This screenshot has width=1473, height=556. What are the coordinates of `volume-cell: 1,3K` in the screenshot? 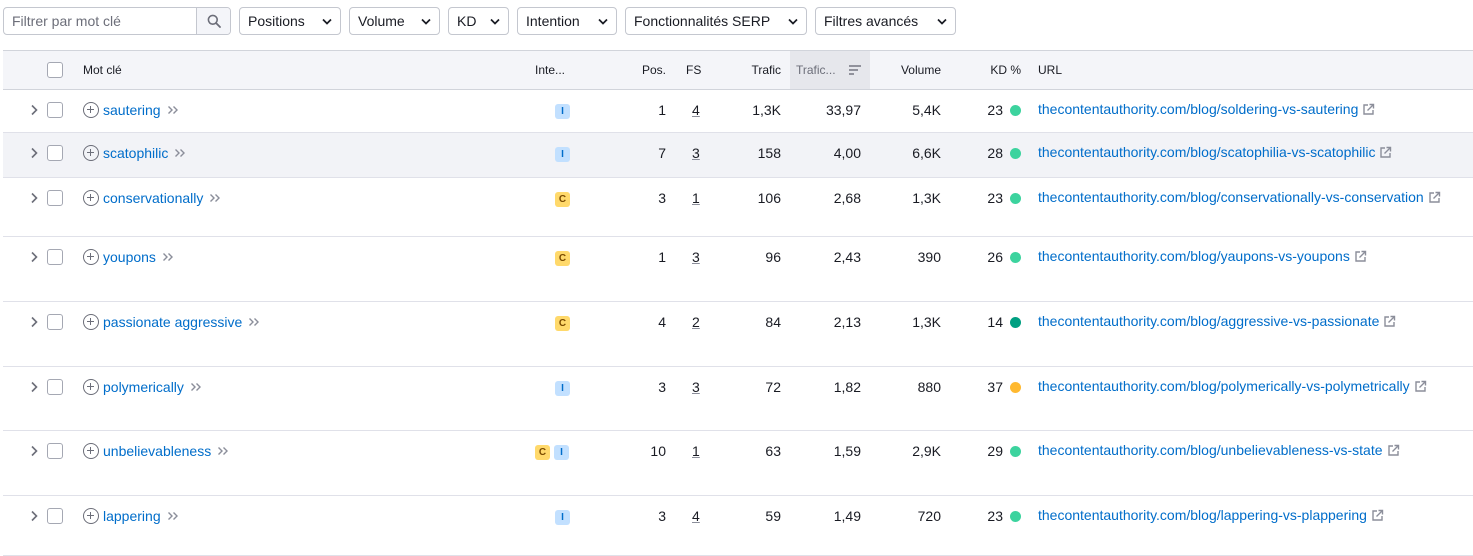 It's located at (926, 198).